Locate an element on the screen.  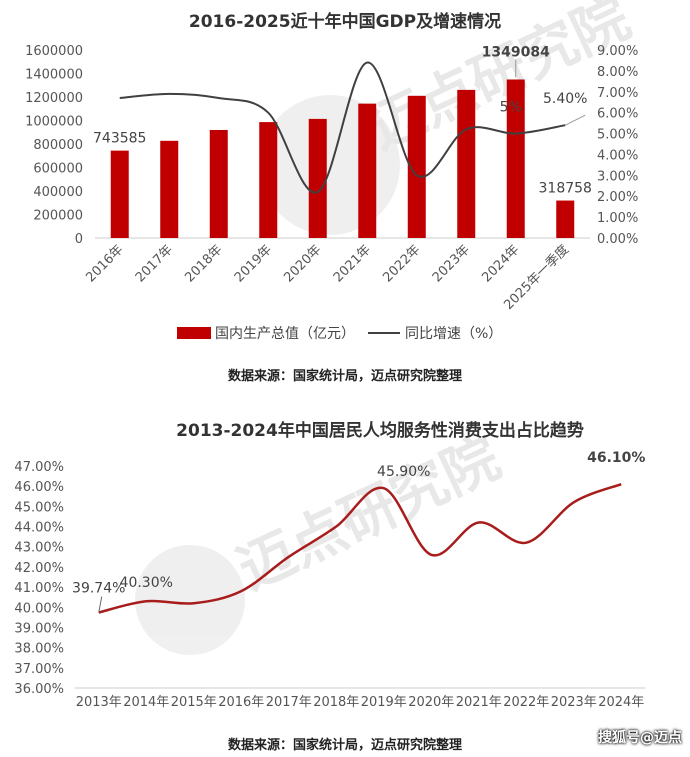
y-right-tick: 7.00% is located at coordinates (617, 93).